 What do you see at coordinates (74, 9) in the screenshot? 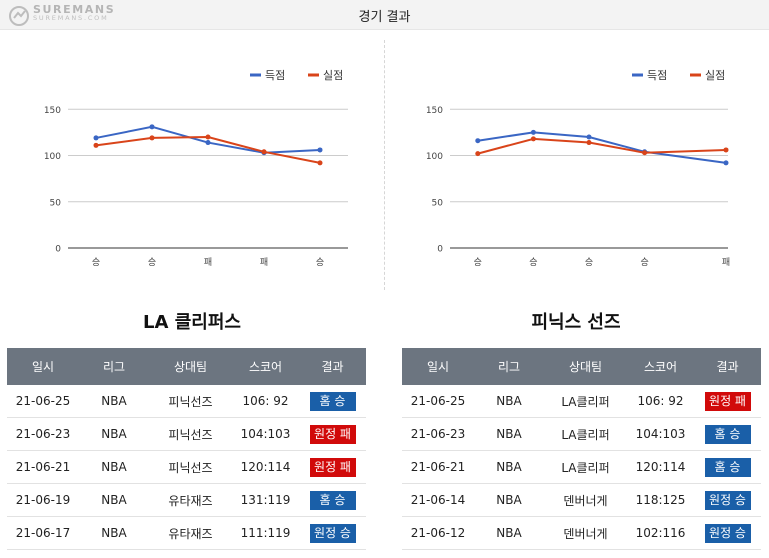
I see `logo-text: SUREMANS` at bounding box center [74, 9].